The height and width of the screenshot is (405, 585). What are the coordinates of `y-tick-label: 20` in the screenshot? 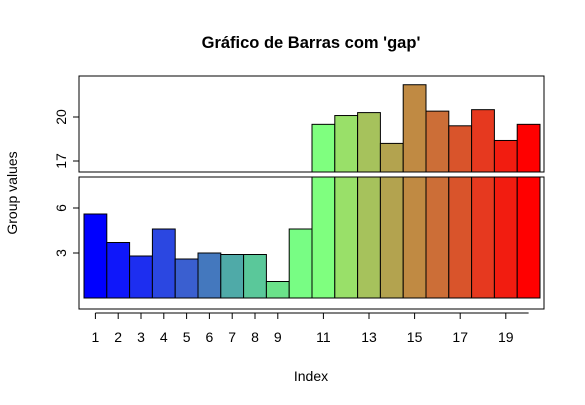 It's located at (61, 117).